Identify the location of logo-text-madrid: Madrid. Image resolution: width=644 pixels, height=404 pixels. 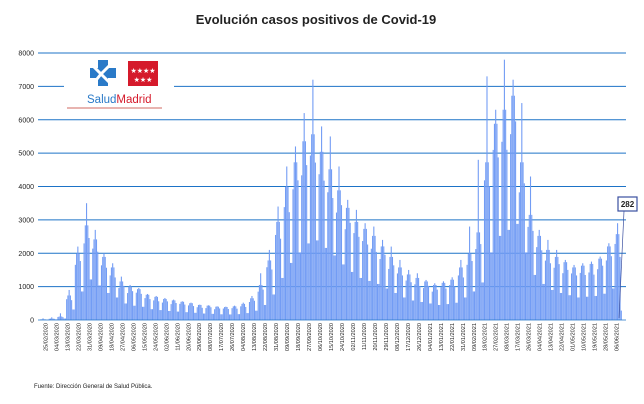
(133, 100).